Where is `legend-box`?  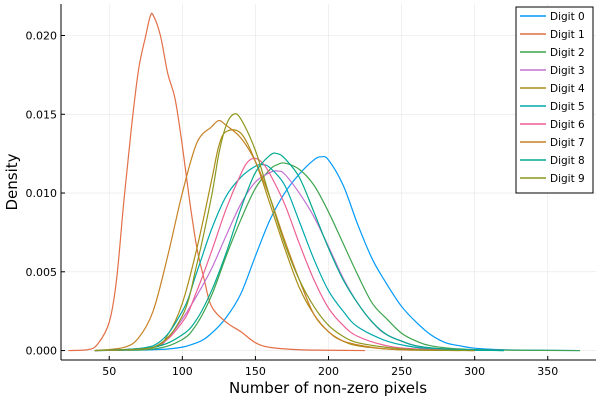 legend-box is located at coordinates (554, 100).